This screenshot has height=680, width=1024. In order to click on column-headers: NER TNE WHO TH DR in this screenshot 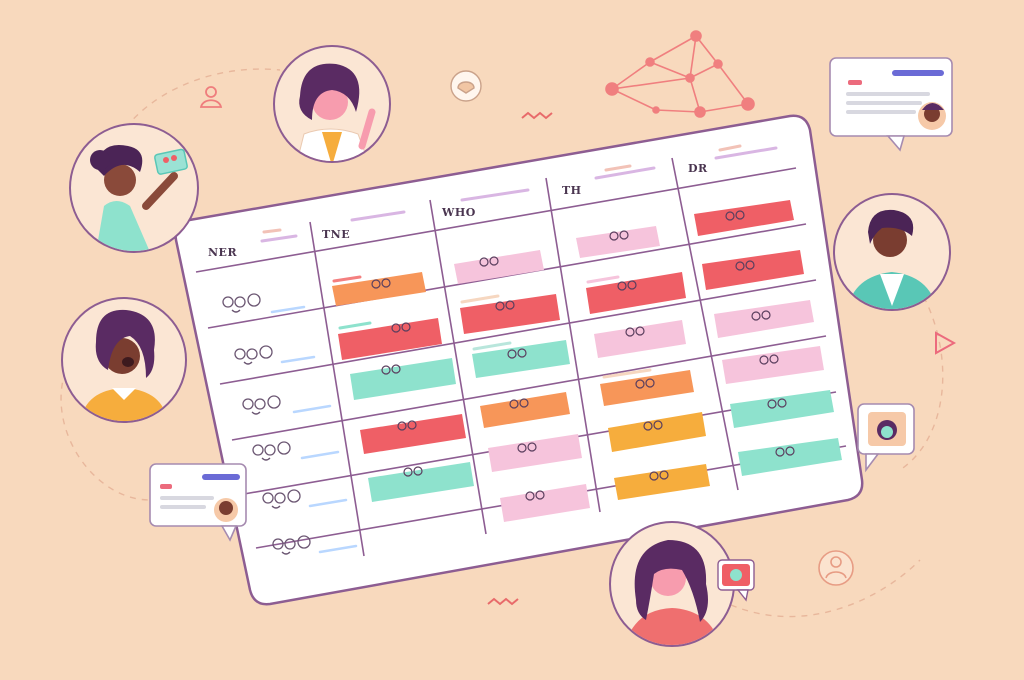, I will do `click(493, 201)`.